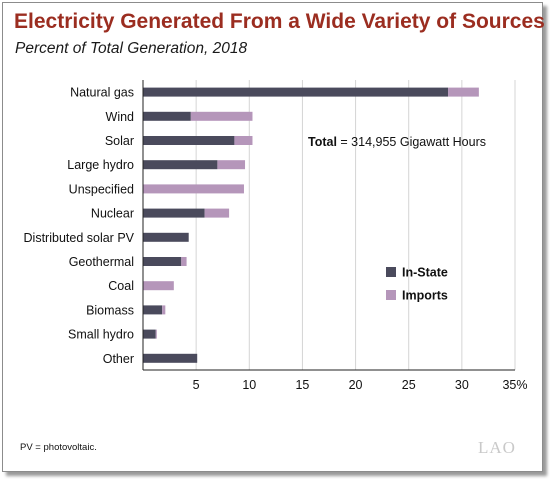  I want to click on lao-logo: LAO, so click(497, 447).